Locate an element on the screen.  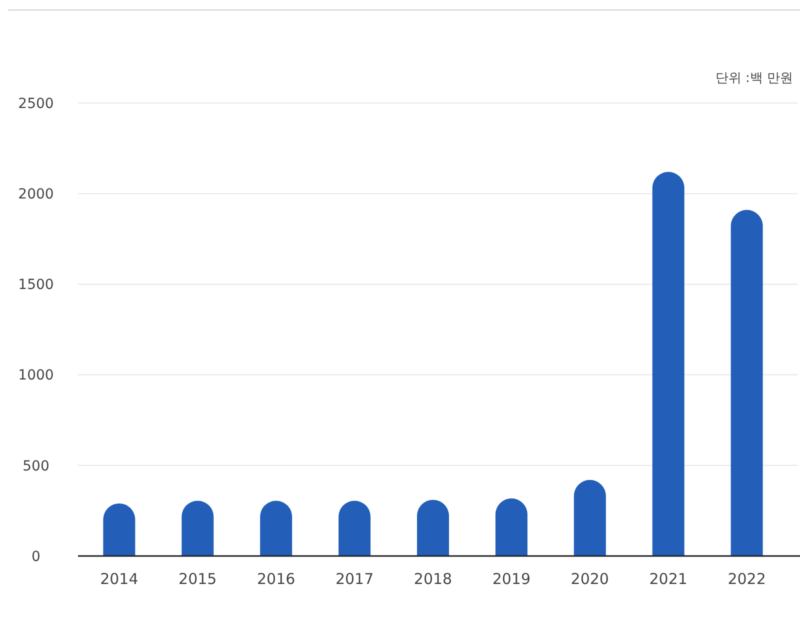
x-tick-label: 2019 is located at coordinates (511, 579).